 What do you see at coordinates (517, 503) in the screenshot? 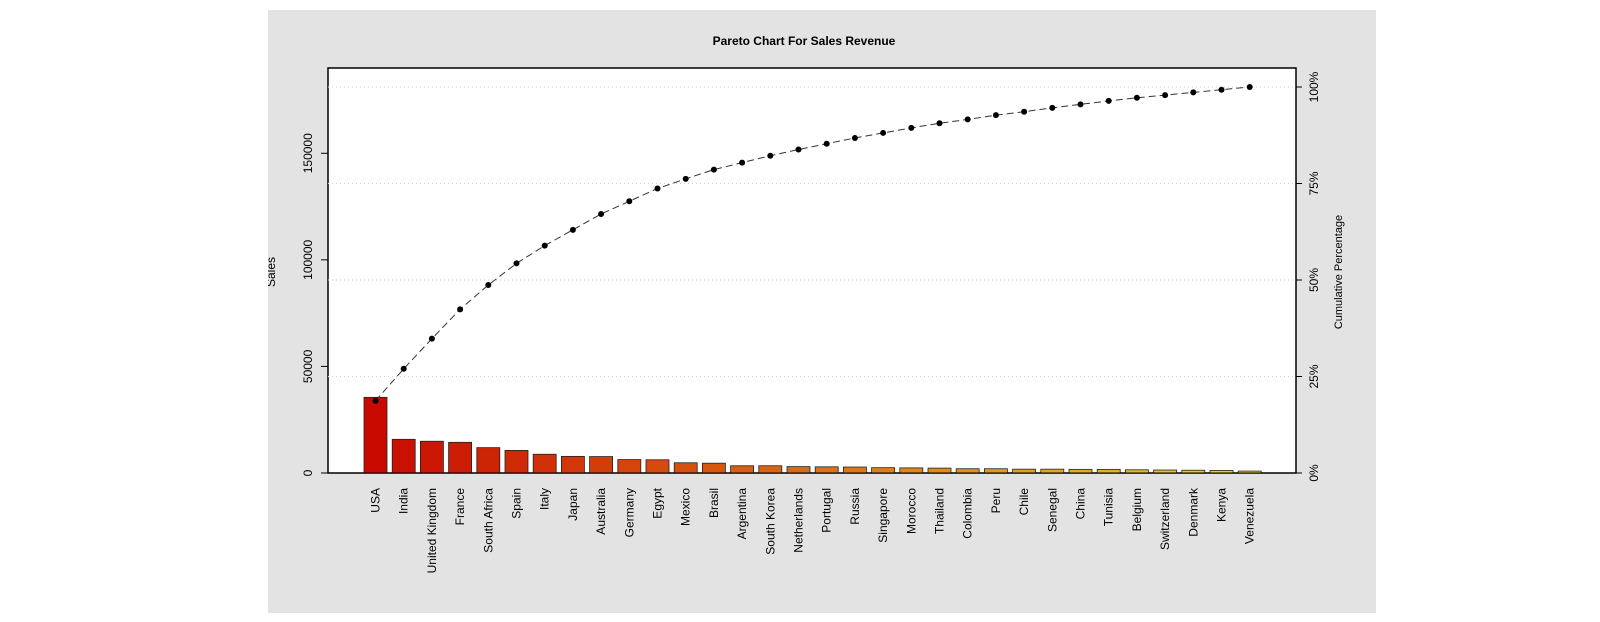
I see `x-tick-label: Spain` at bounding box center [517, 503].